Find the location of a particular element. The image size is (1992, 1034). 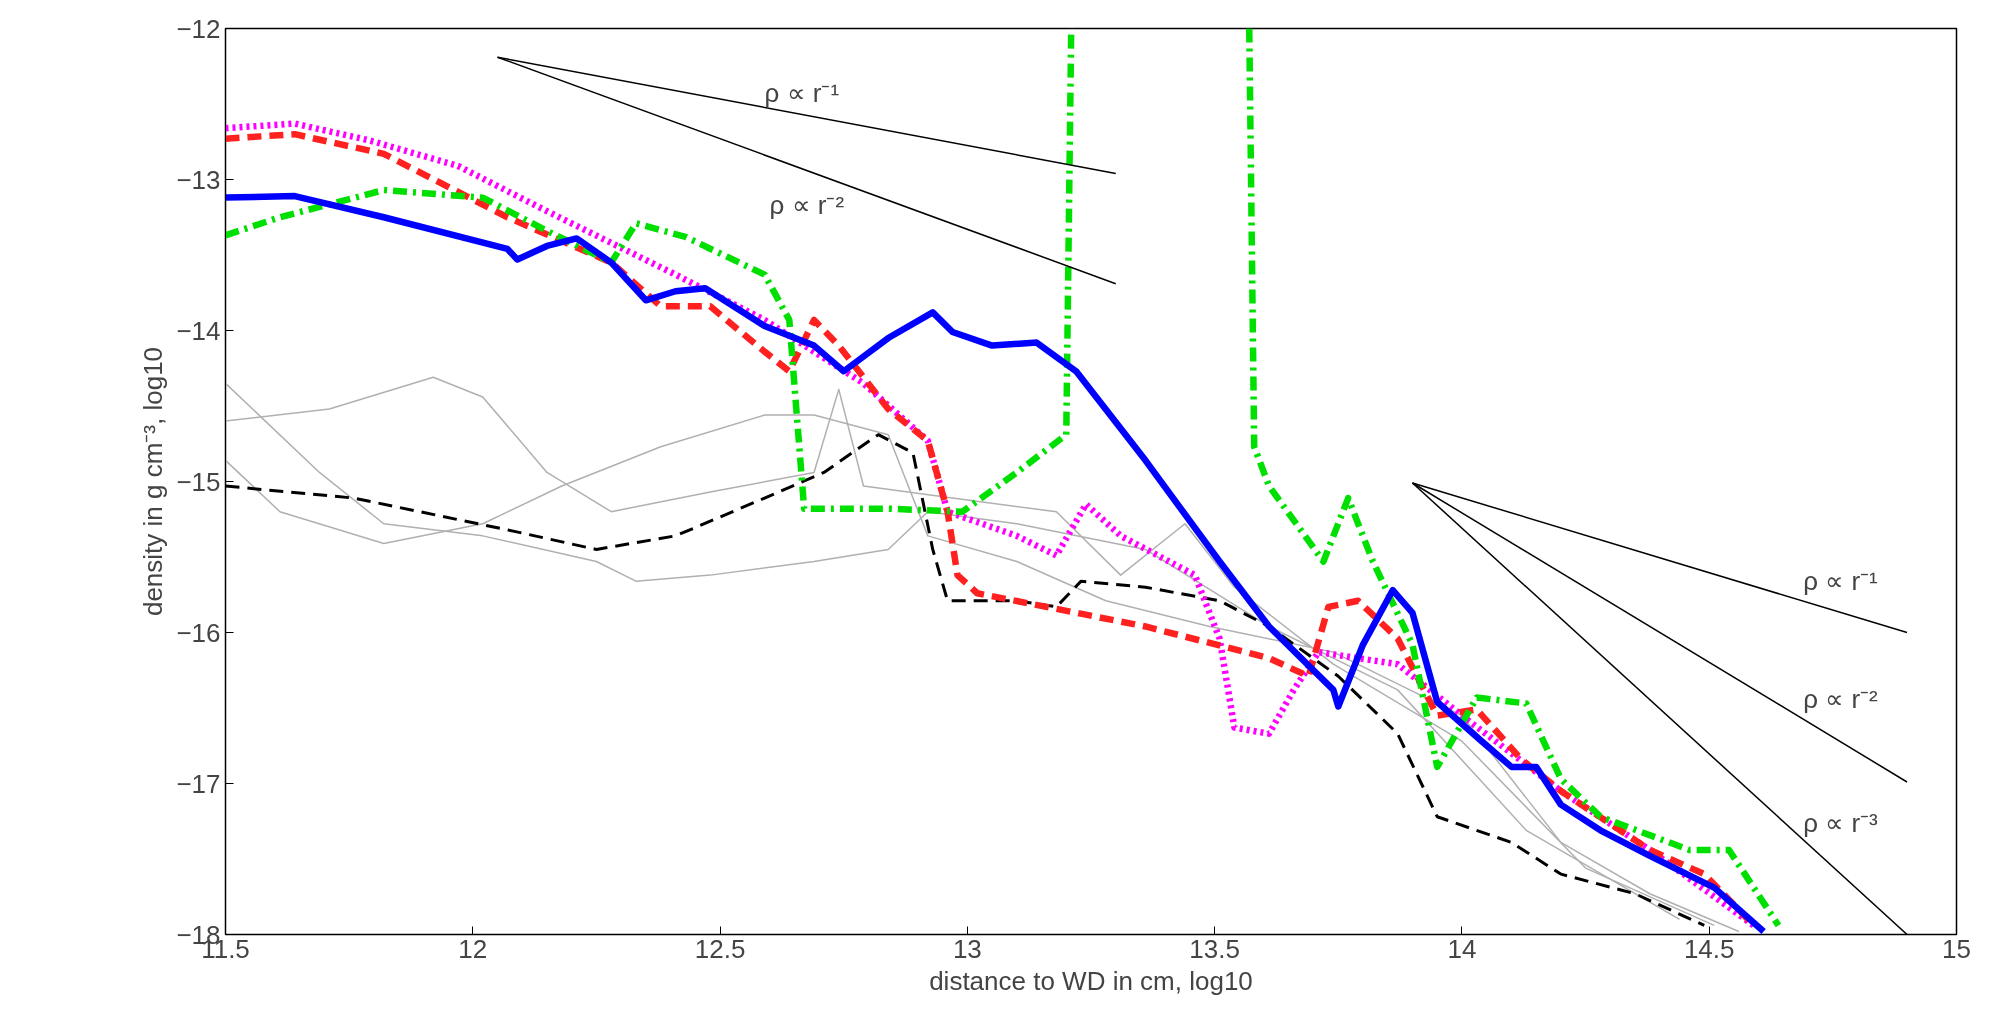

x-tick-label: 13.5 is located at coordinates (1214, 948).